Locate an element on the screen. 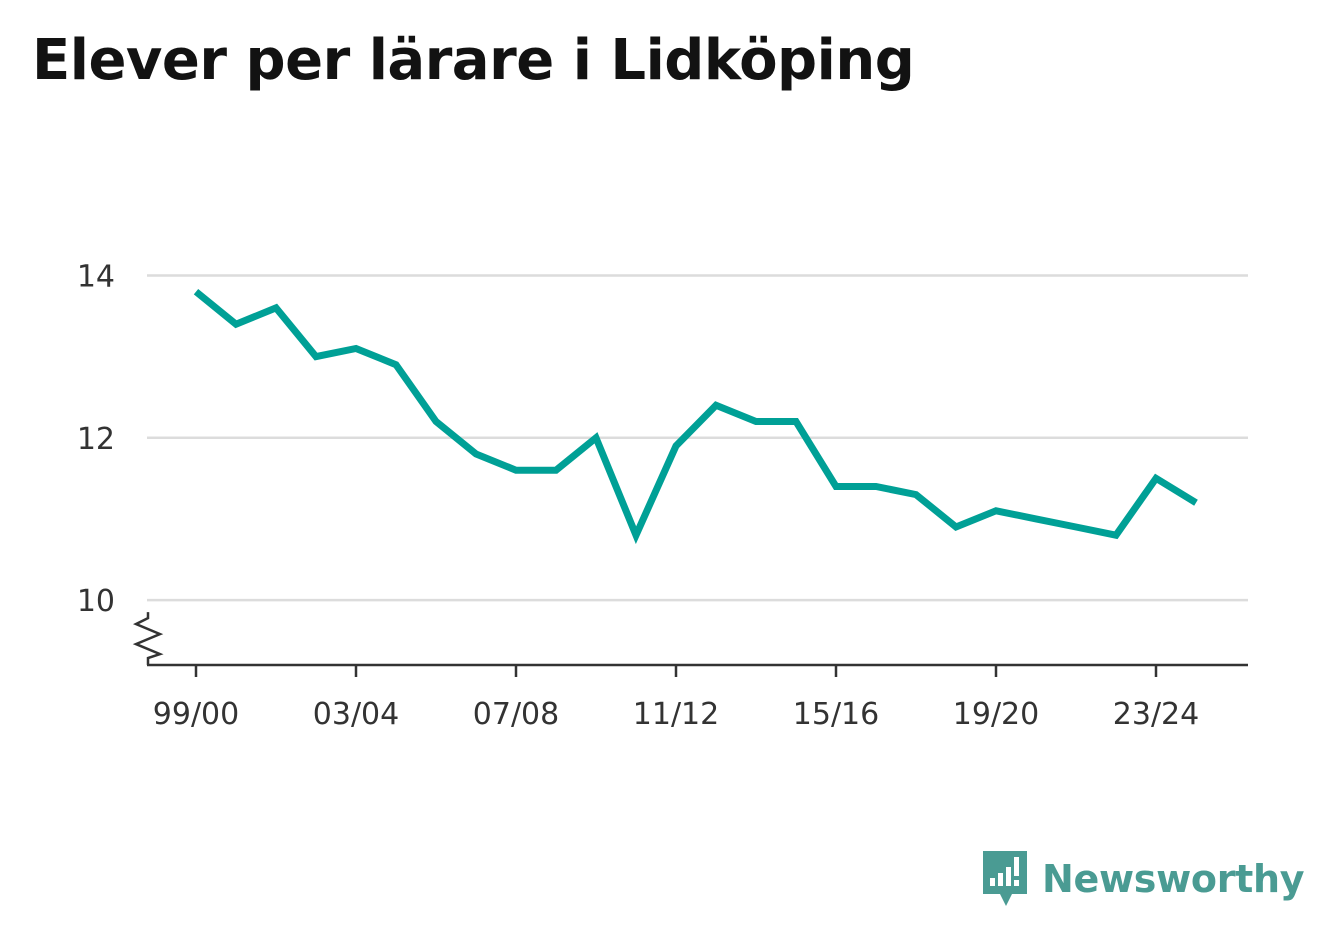  x-tick-label: 07/08 is located at coordinates (516, 714).